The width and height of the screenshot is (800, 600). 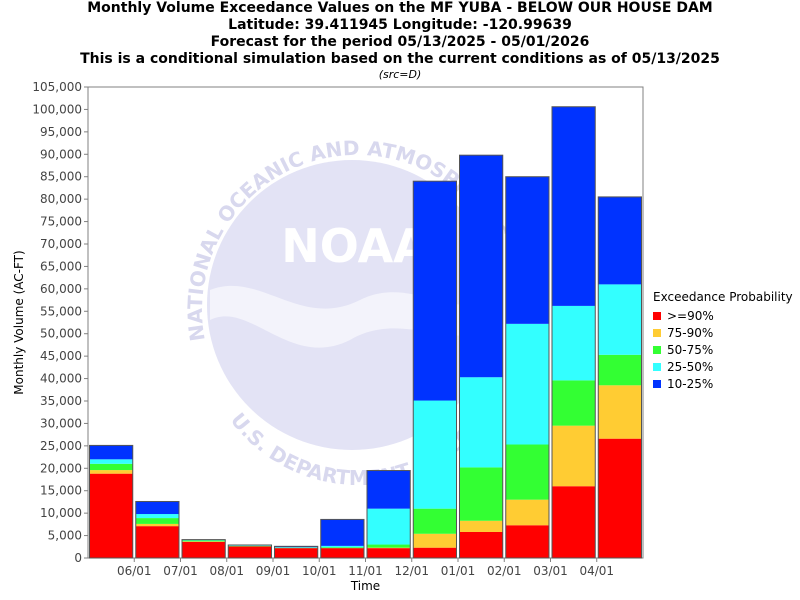 I want to click on x-tick-label: 04/01, so click(x=596, y=571).